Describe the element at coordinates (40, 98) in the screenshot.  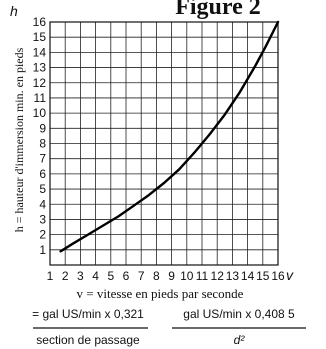
I see `y-tick-label: 11` at that location.